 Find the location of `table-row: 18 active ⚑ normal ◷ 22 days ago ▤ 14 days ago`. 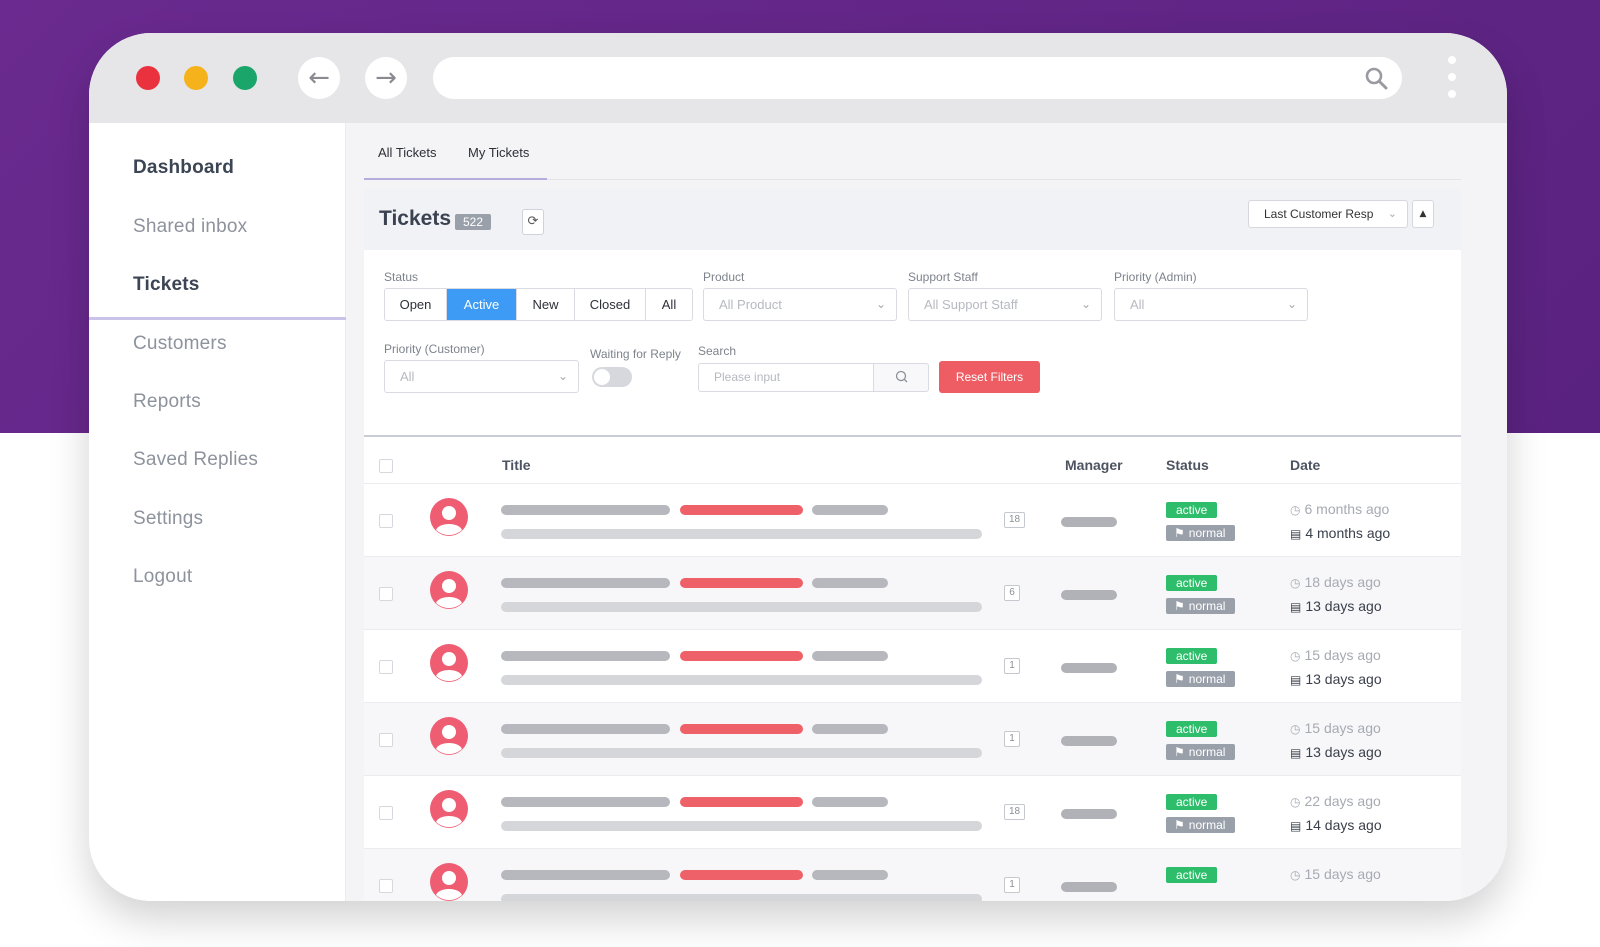

table-row: 18 active ⚑ normal ◷ 22 days ago ▤ 14 days ago is located at coordinates (912, 811).